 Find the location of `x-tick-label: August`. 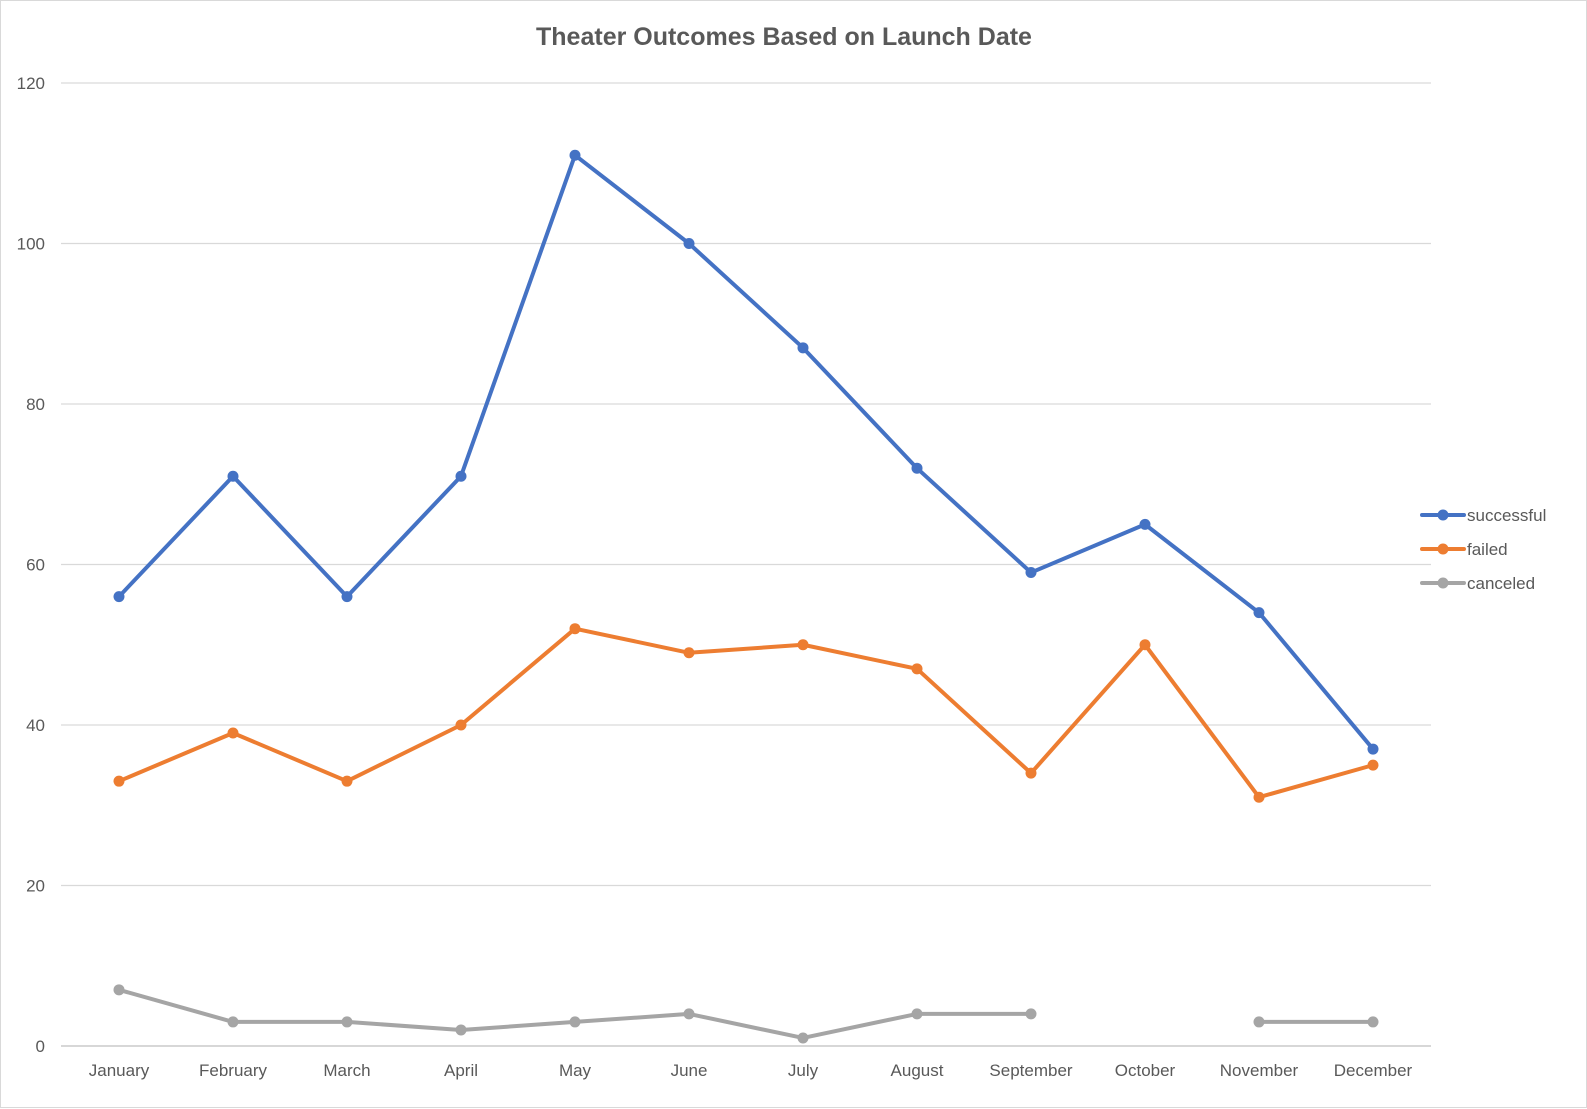

x-tick-label: August is located at coordinates (917, 1070).